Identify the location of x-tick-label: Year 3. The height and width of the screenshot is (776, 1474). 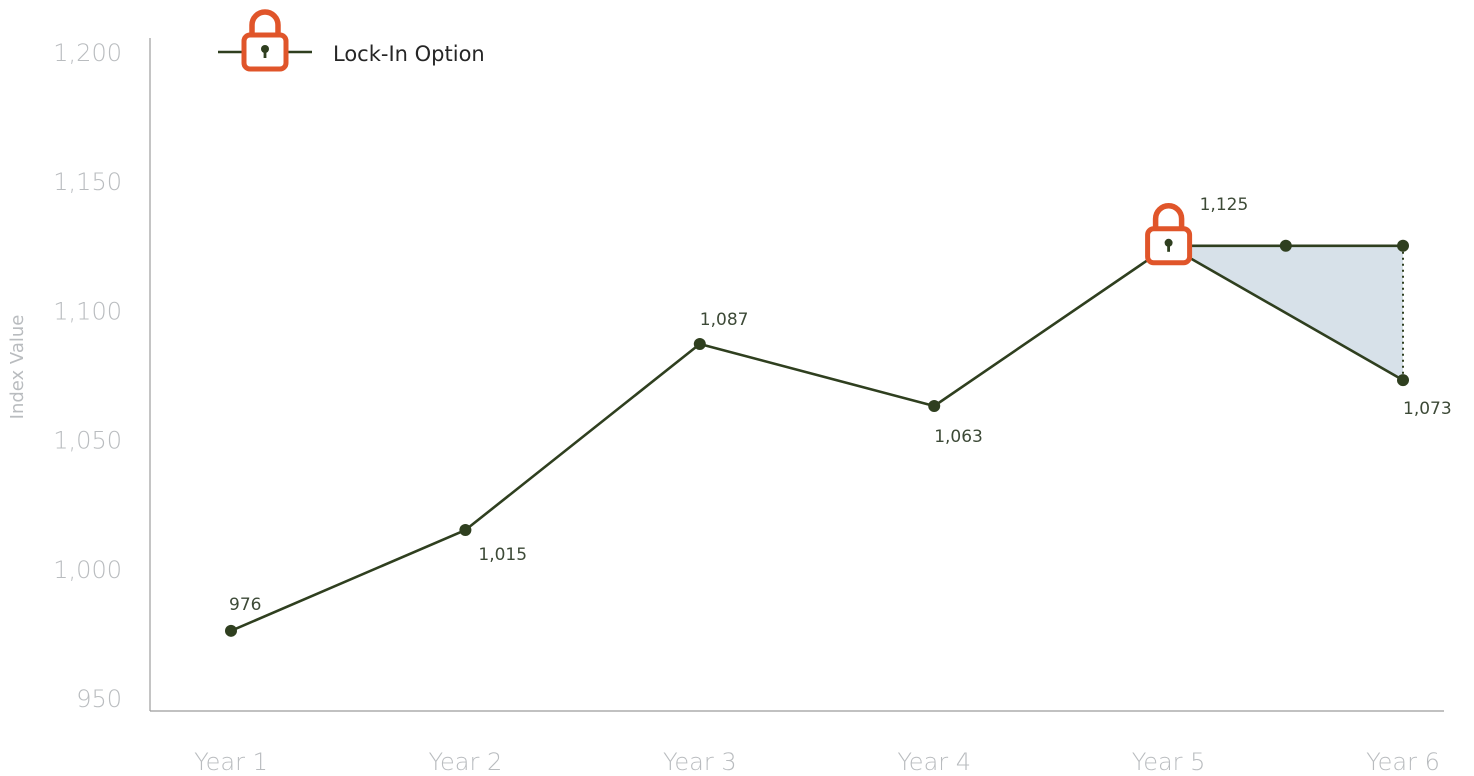
(700, 762).